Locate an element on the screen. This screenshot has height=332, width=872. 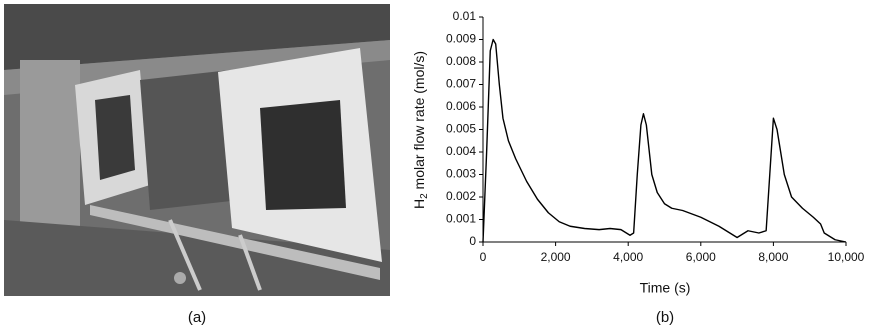
y-tick-label: 0.002 is located at coordinates (461, 196).